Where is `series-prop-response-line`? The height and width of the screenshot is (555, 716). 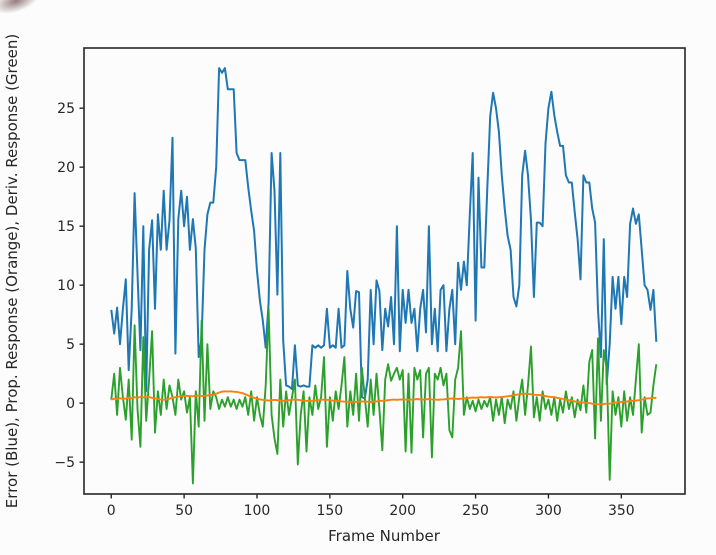 series-prop-response-line is located at coordinates (384, 398).